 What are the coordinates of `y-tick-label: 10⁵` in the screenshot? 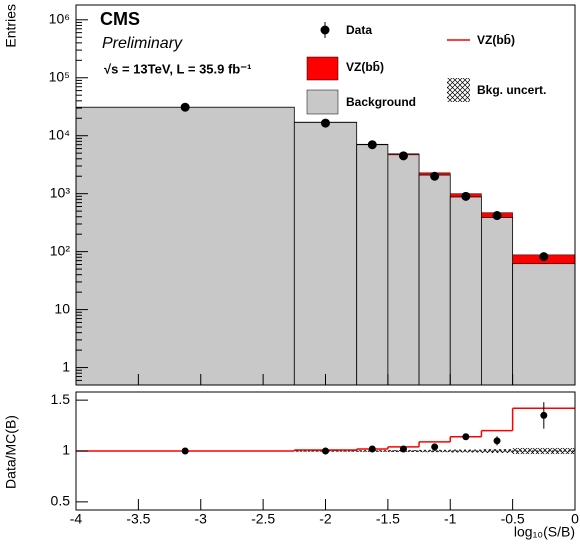 It's located at (59, 76).